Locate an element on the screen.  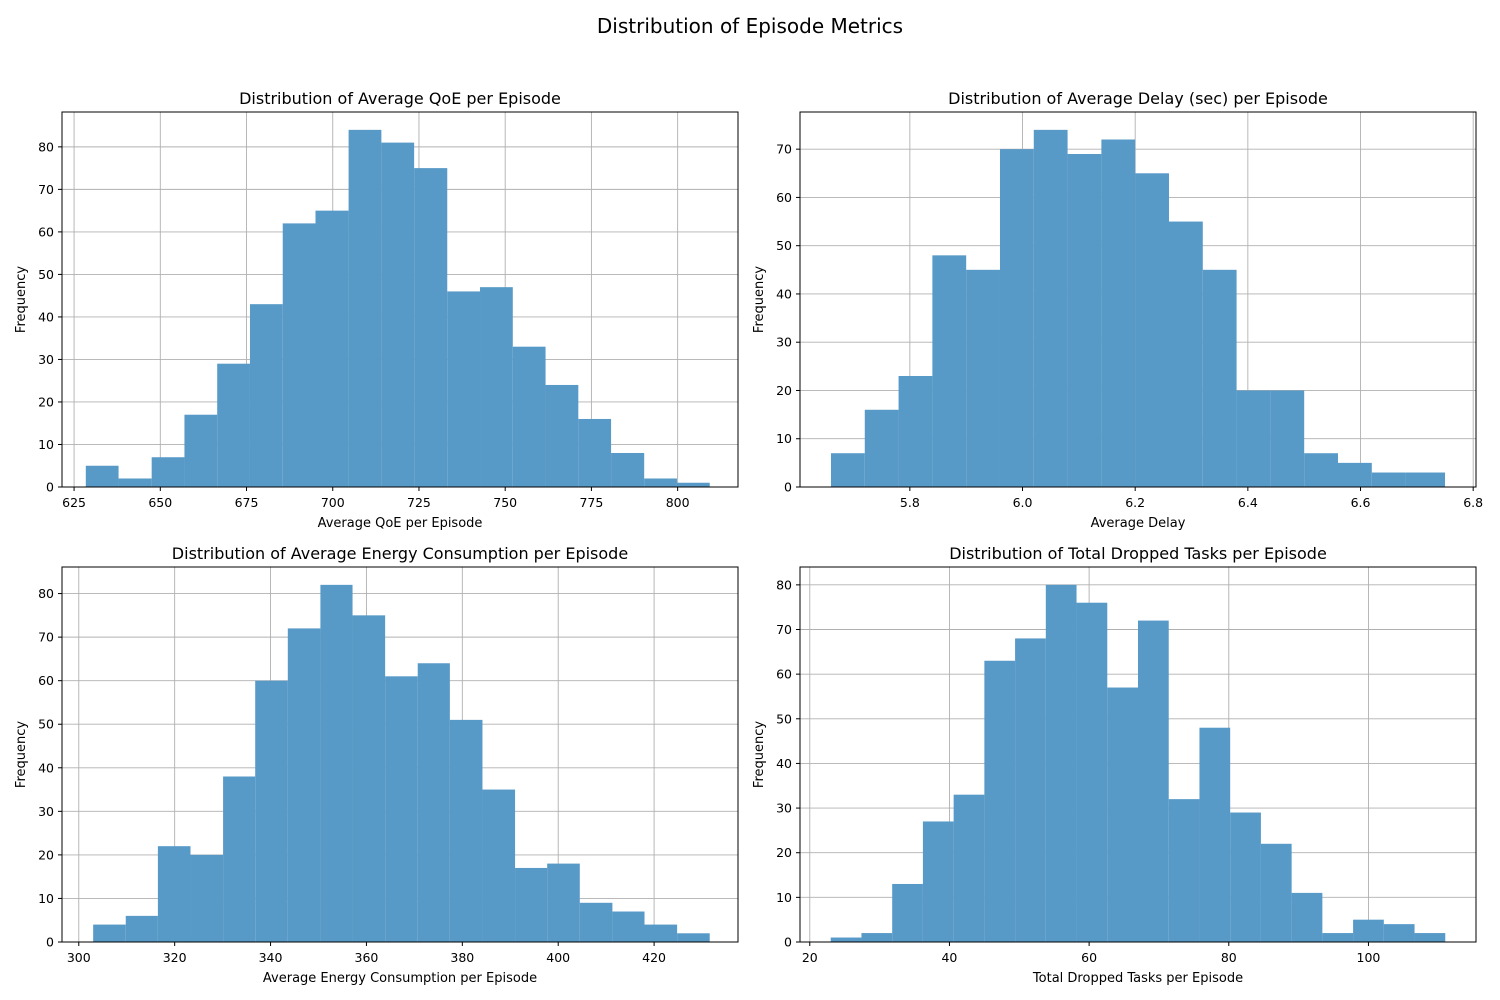
x-tick-label: 775 is located at coordinates (591, 502).